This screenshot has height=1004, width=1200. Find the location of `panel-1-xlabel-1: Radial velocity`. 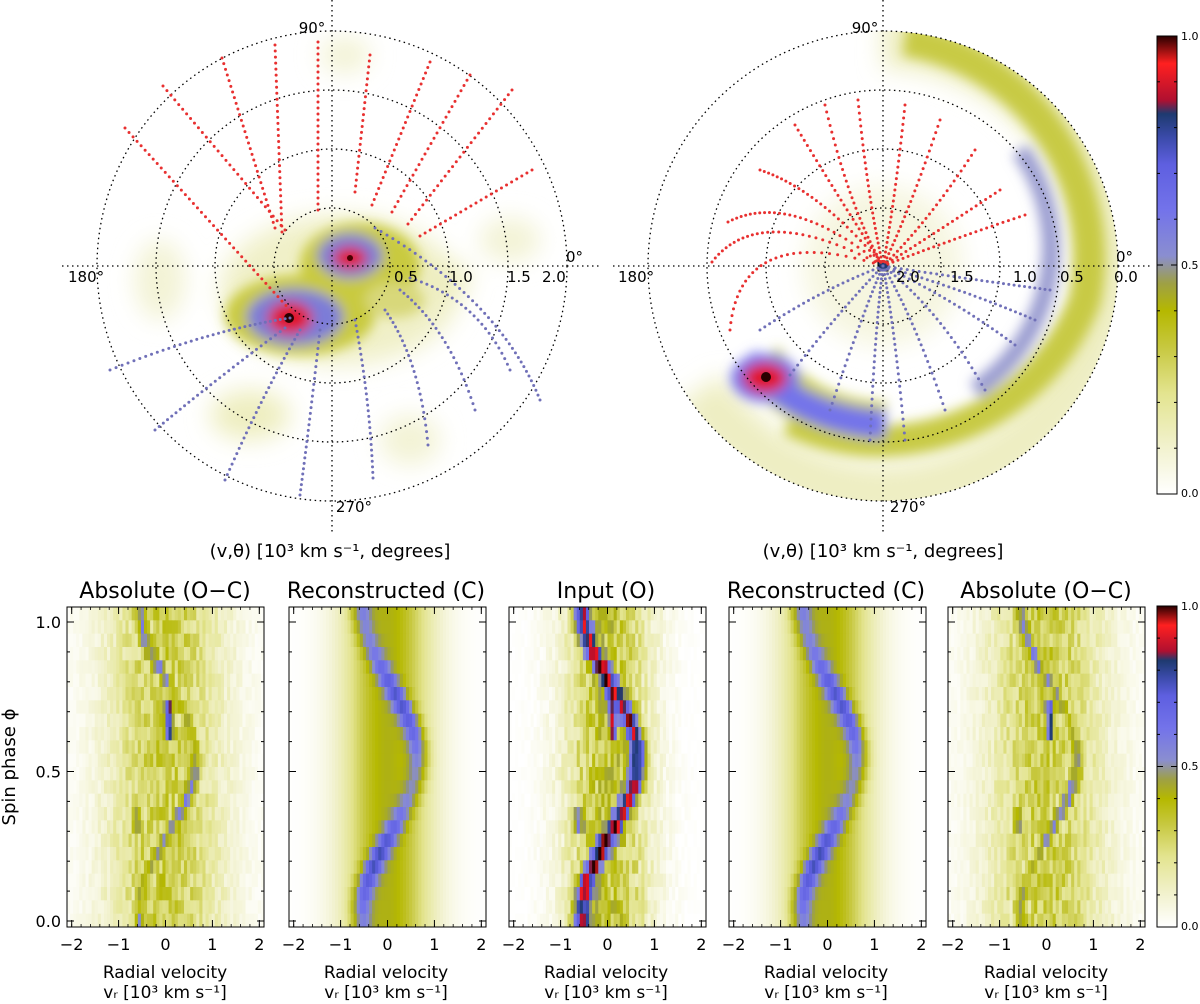

panel-1-xlabel-1: Radial velocity is located at coordinates (386, 973).